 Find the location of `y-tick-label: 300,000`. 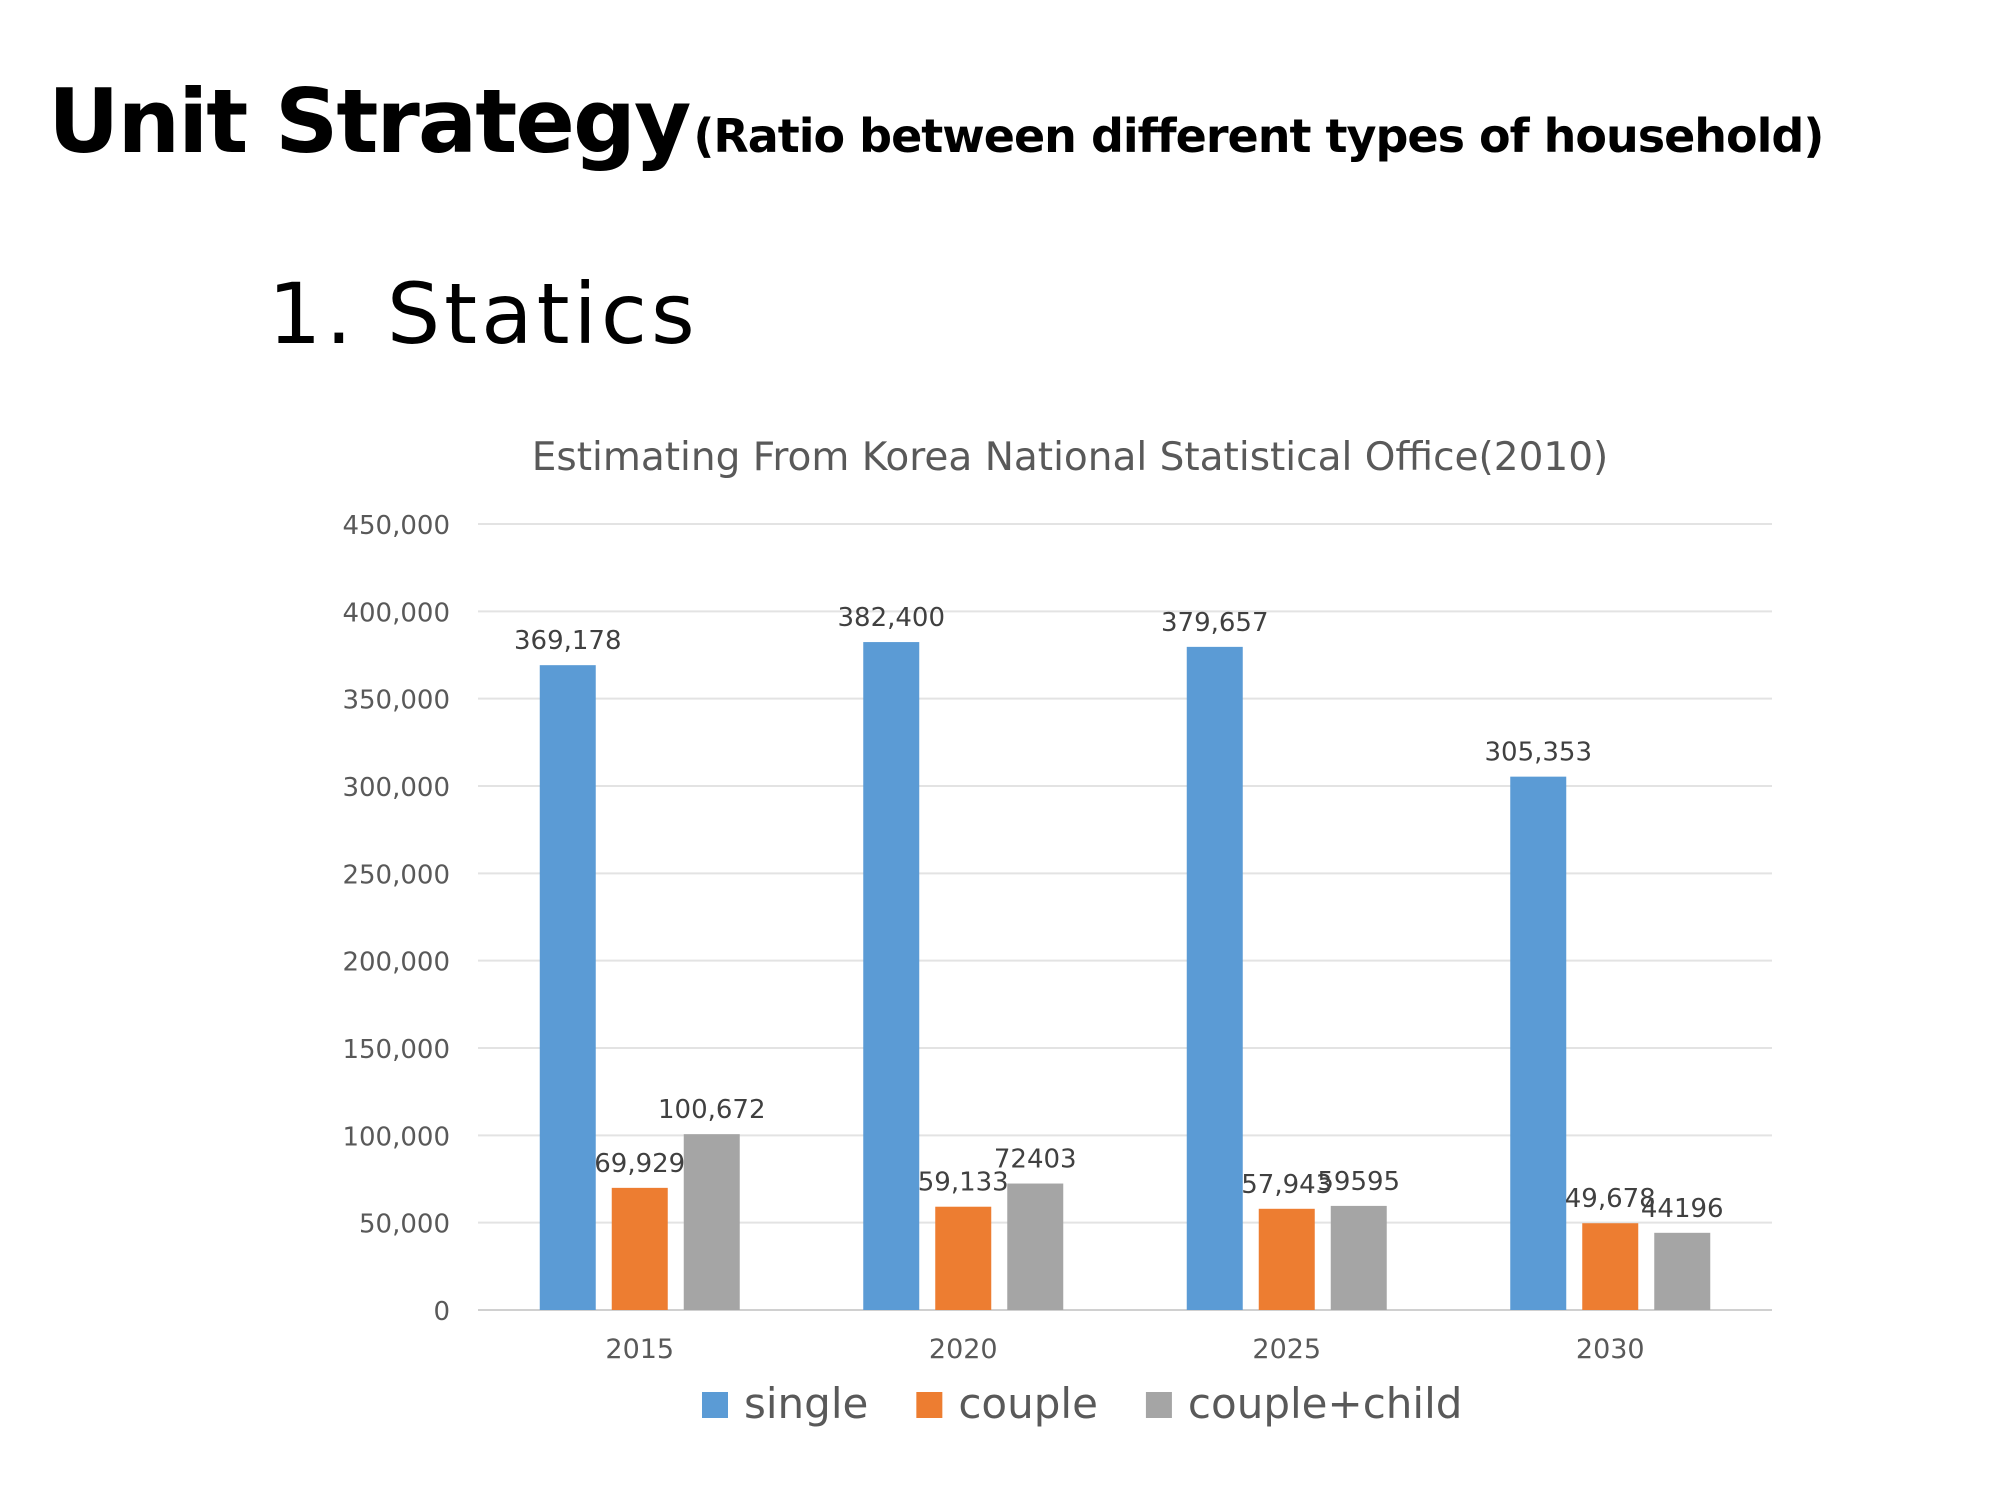

y-tick-label: 300,000 is located at coordinates (396, 788).